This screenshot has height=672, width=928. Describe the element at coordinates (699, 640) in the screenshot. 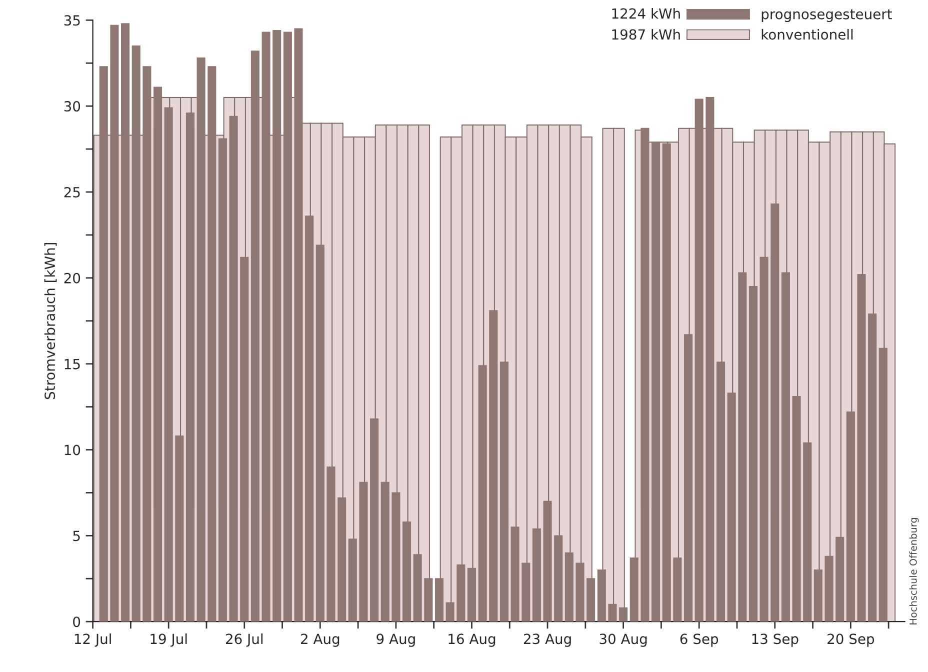

I see `x-tick-label: 6 Sep` at that location.